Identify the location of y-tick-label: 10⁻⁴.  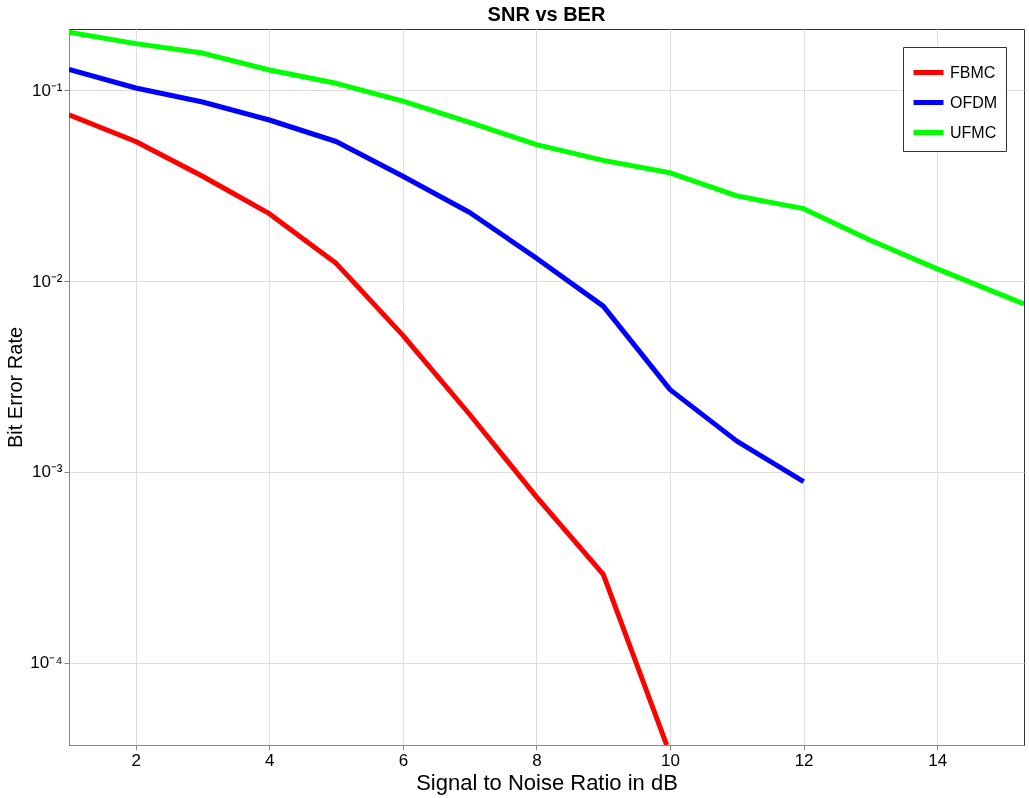
(46, 663).